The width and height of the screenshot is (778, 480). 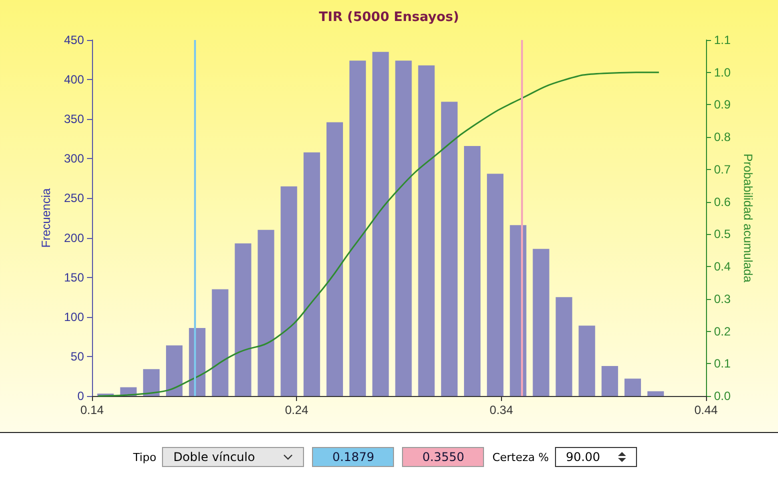 What do you see at coordinates (74, 317) in the screenshot?
I see `y-tick-label: 100` at bounding box center [74, 317].